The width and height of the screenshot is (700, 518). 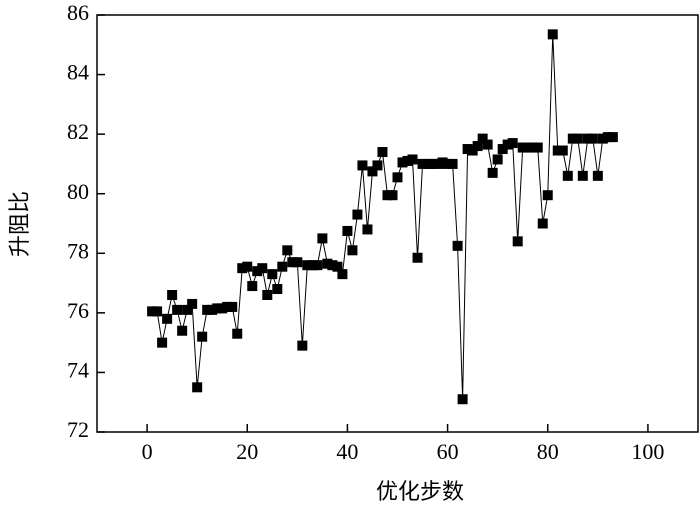 What do you see at coordinates (420, 491) in the screenshot?
I see `x-axis-label: 优化步数` at bounding box center [420, 491].